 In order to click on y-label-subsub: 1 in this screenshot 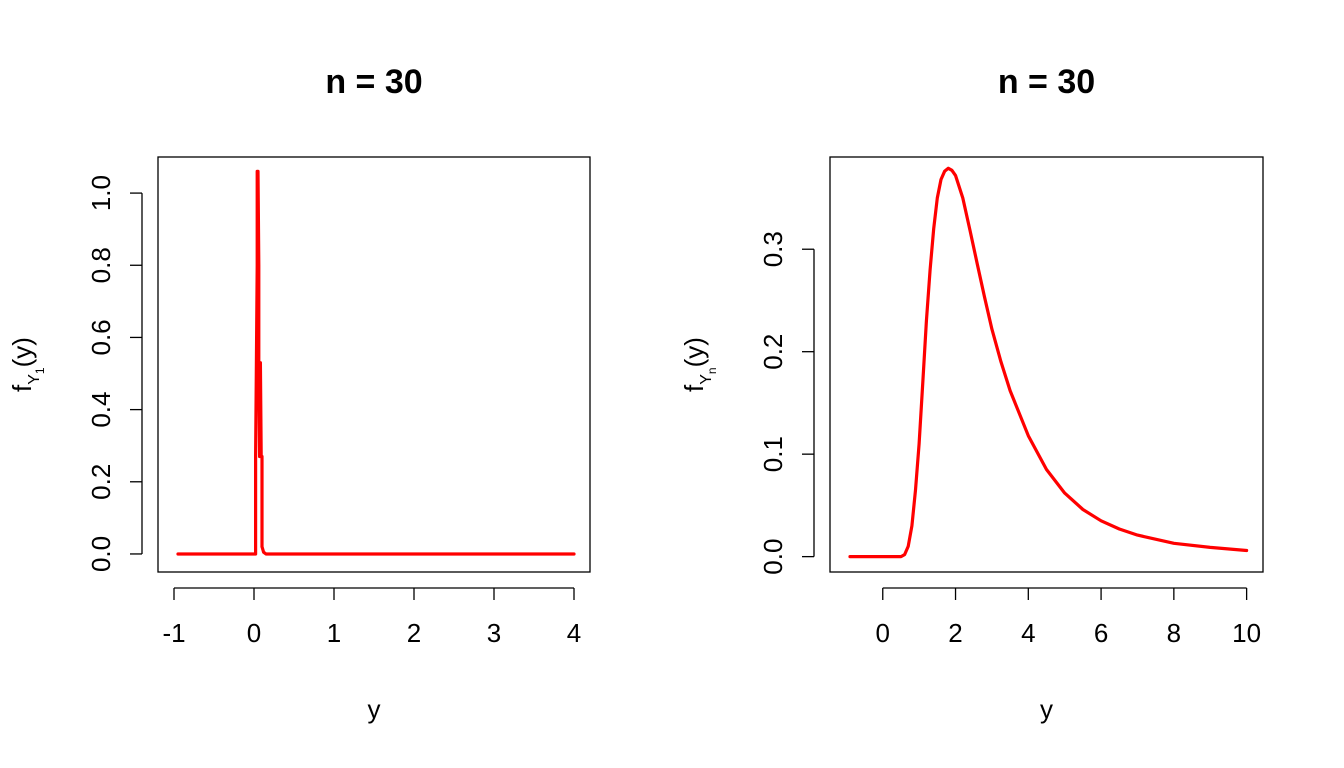, I will do `click(40, 370)`.